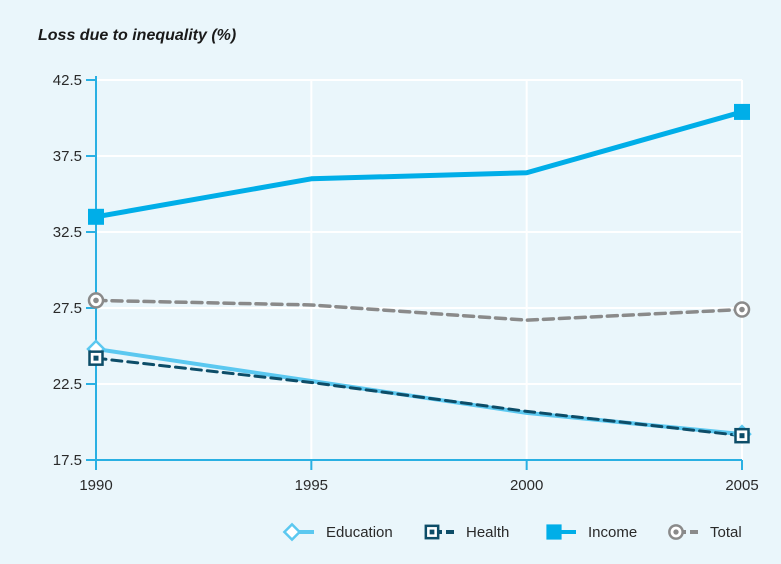 This screenshot has height=564, width=781. What do you see at coordinates (705, 532) in the screenshot?
I see `legend-item-total: Total` at bounding box center [705, 532].